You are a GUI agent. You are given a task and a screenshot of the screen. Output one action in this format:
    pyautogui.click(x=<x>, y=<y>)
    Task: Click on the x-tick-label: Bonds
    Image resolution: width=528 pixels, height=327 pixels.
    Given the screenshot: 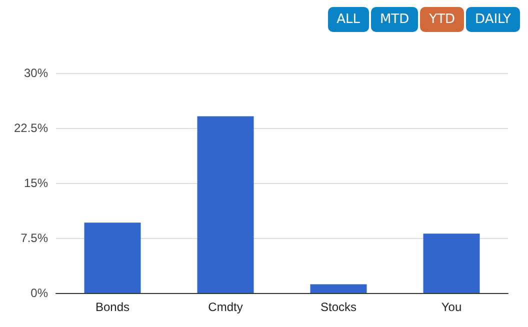 What is the action you would take?
    pyautogui.click(x=112, y=307)
    